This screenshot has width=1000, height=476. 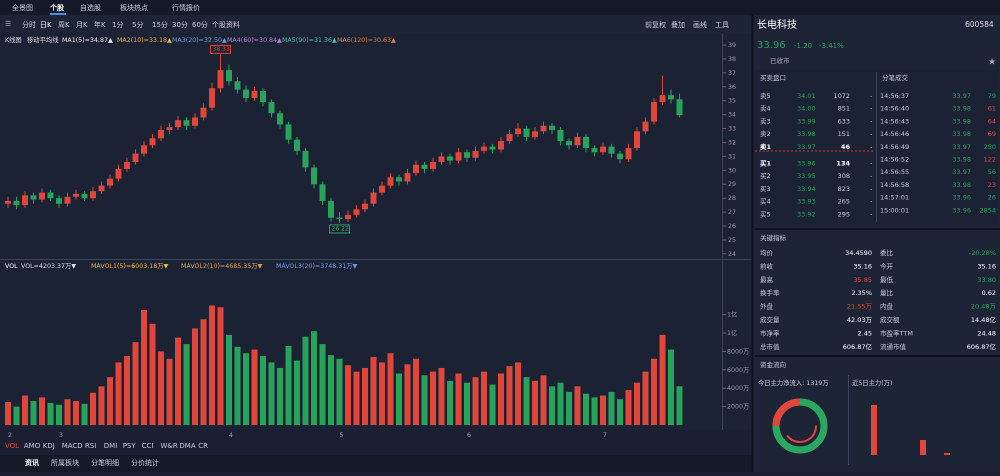 I want to click on indicator-tab: DMI, so click(x=111, y=446).